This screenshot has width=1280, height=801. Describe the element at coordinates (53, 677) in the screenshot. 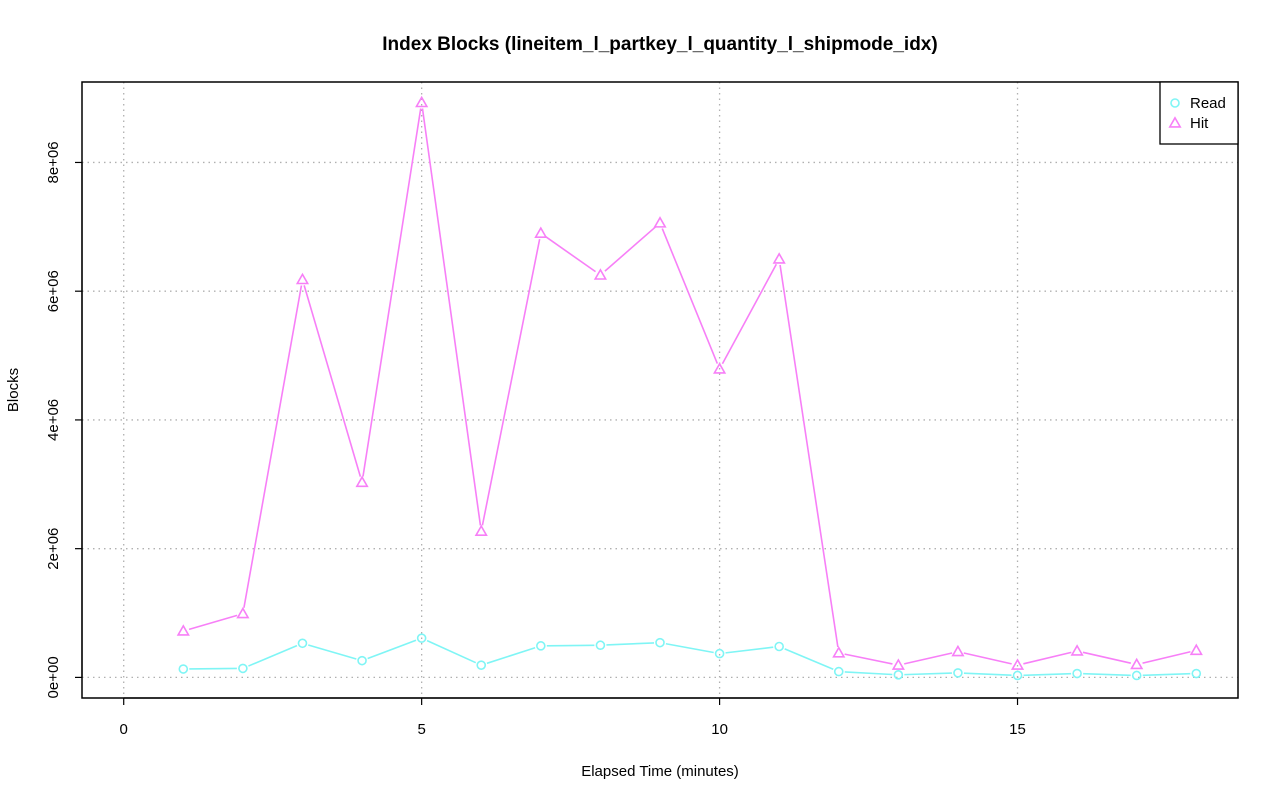

I see `y-tick-label-0: 0e+00` at that location.